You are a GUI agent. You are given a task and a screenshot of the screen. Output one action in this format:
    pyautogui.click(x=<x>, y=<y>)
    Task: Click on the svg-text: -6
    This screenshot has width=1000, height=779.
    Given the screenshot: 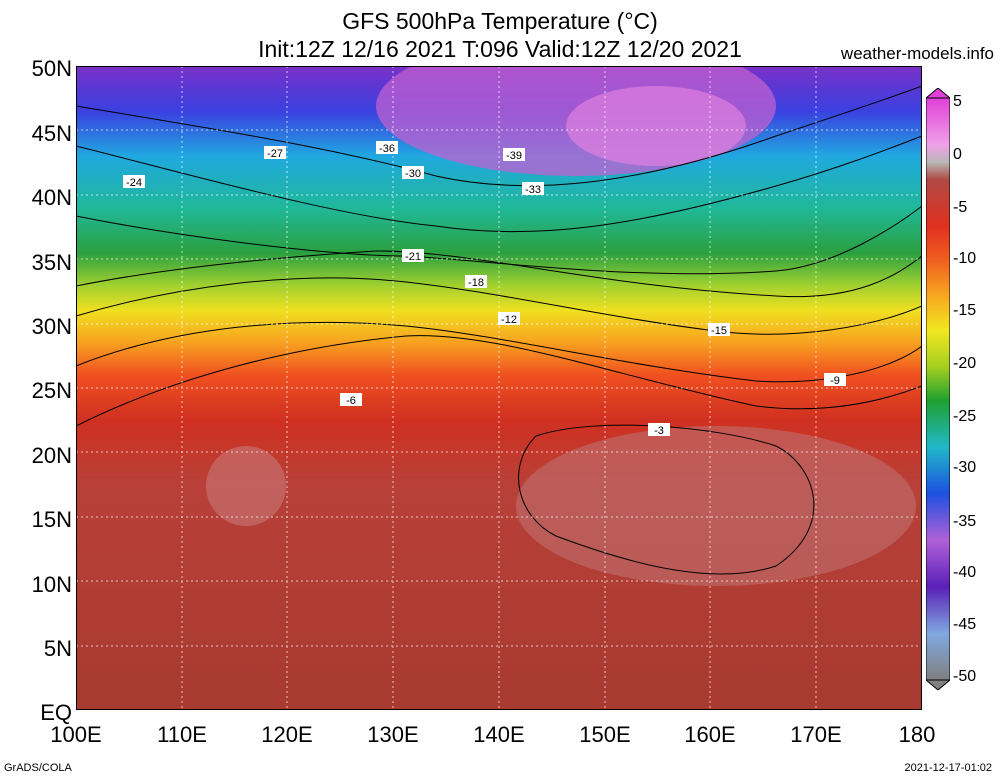 What is the action you would take?
    pyautogui.click(x=351, y=401)
    